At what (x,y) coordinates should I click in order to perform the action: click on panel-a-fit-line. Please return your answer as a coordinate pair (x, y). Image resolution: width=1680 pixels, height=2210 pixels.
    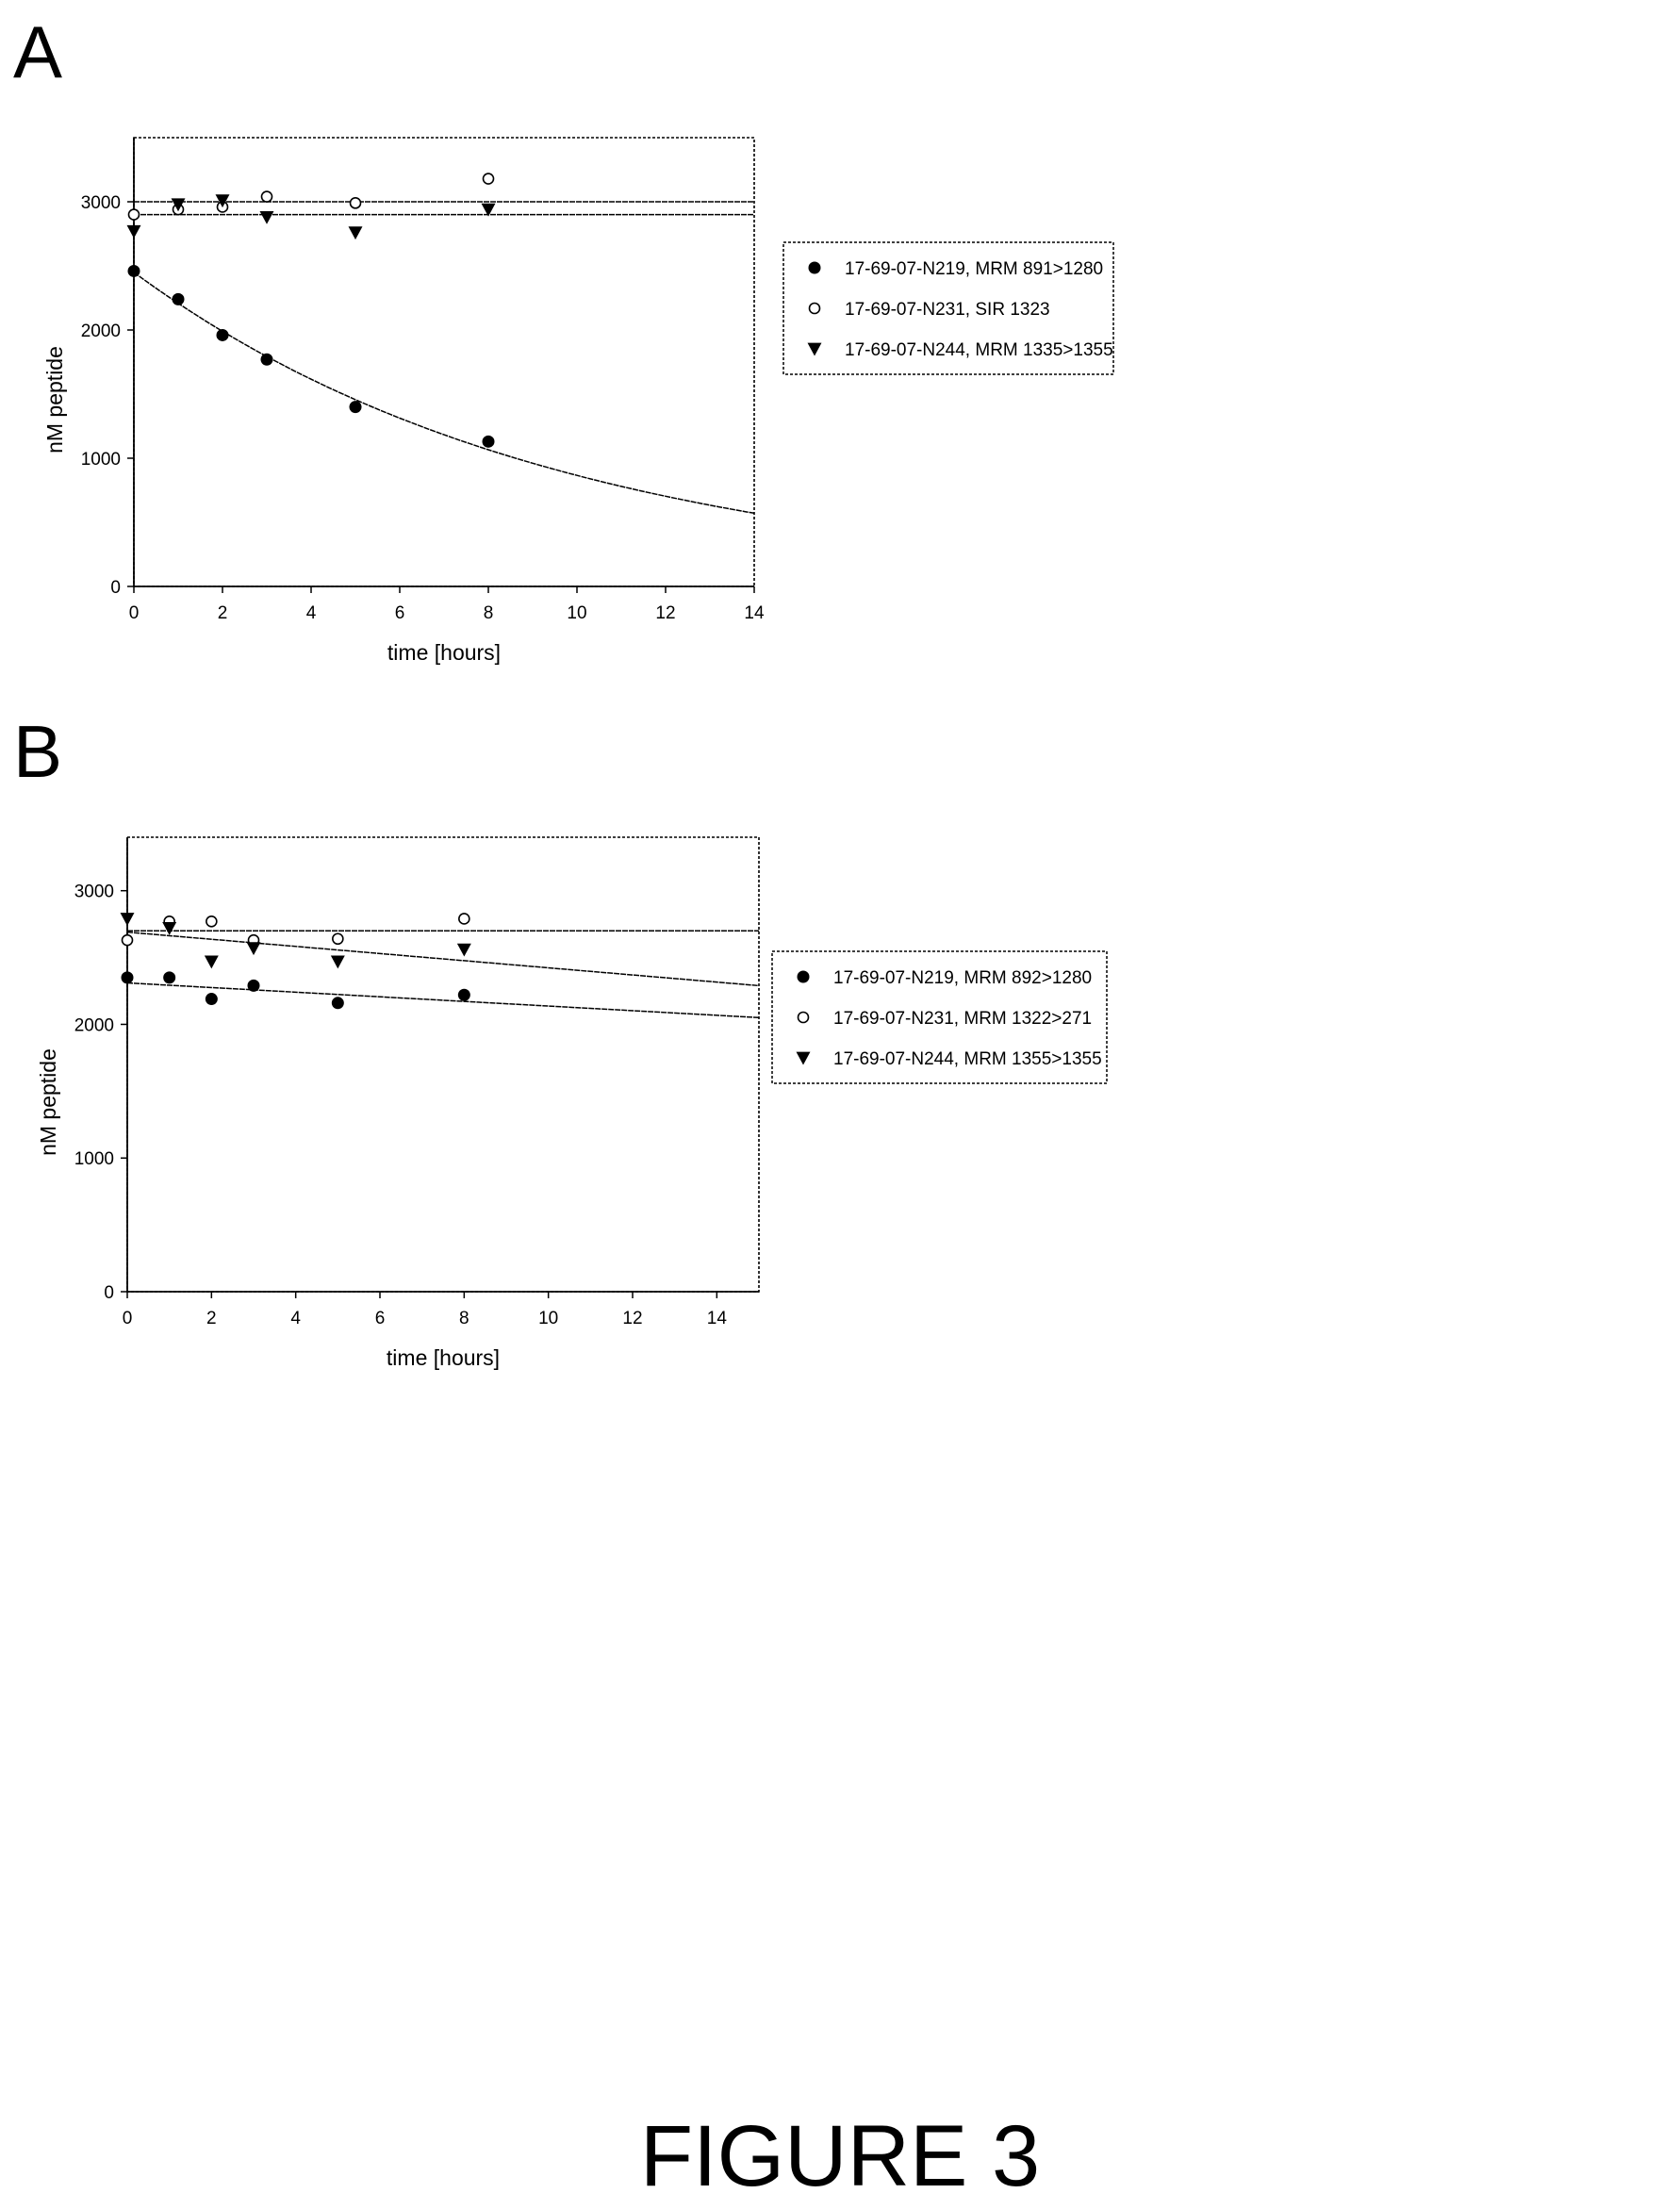
    Looking at the image, I should click on (444, 393).